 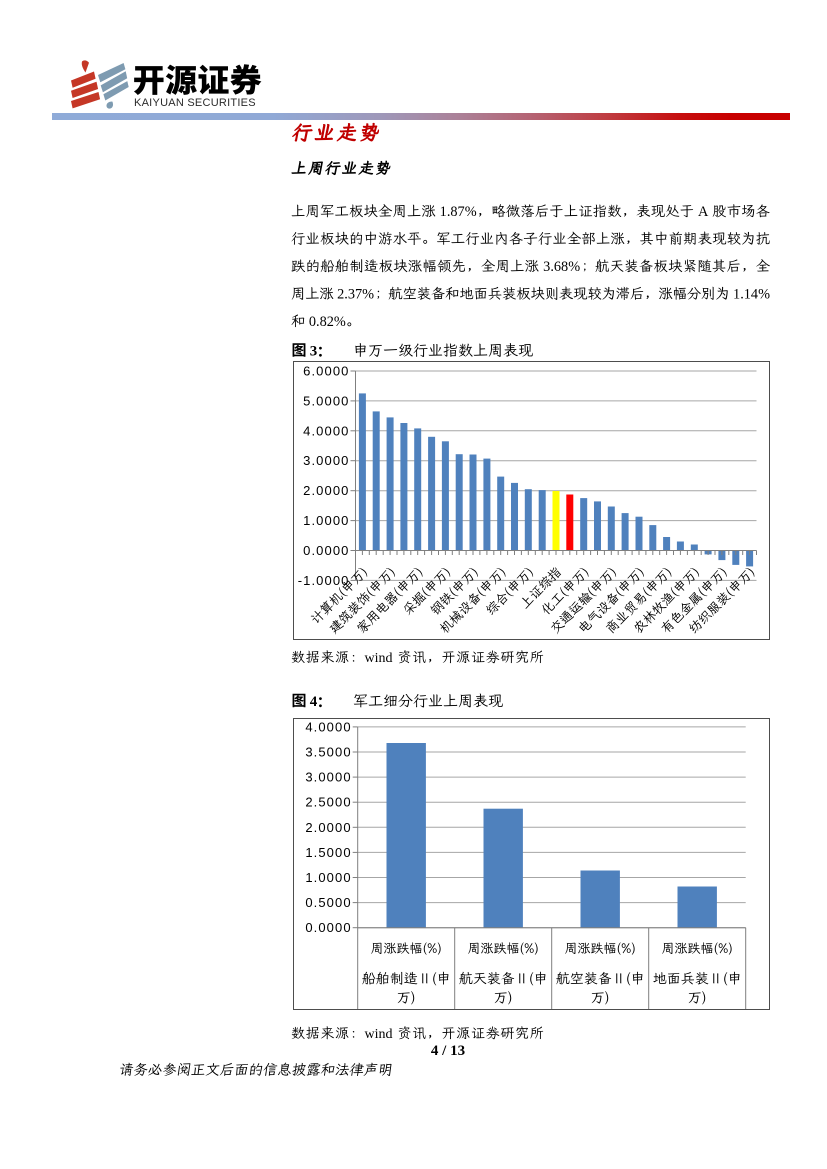 What do you see at coordinates (561, 267) in the screenshot?
I see `svg-text: 3.68%` at bounding box center [561, 267].